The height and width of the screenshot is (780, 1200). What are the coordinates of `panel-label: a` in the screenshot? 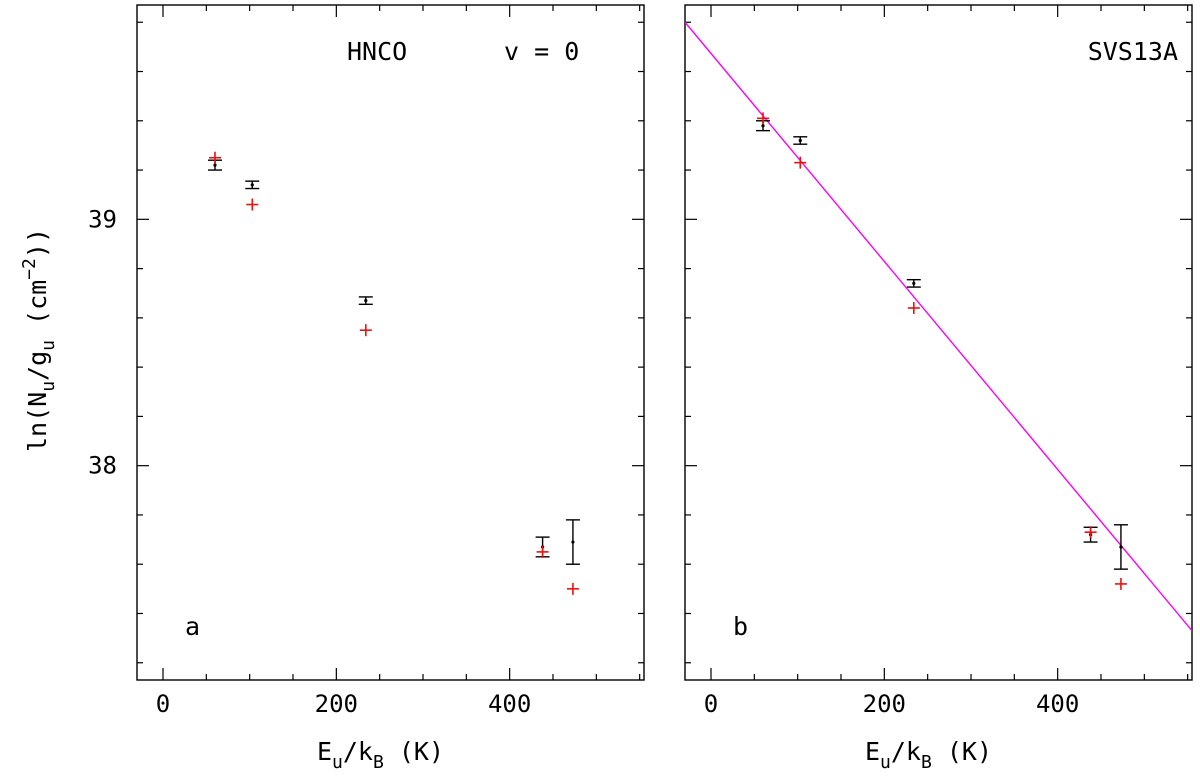 It's located at (192, 626).